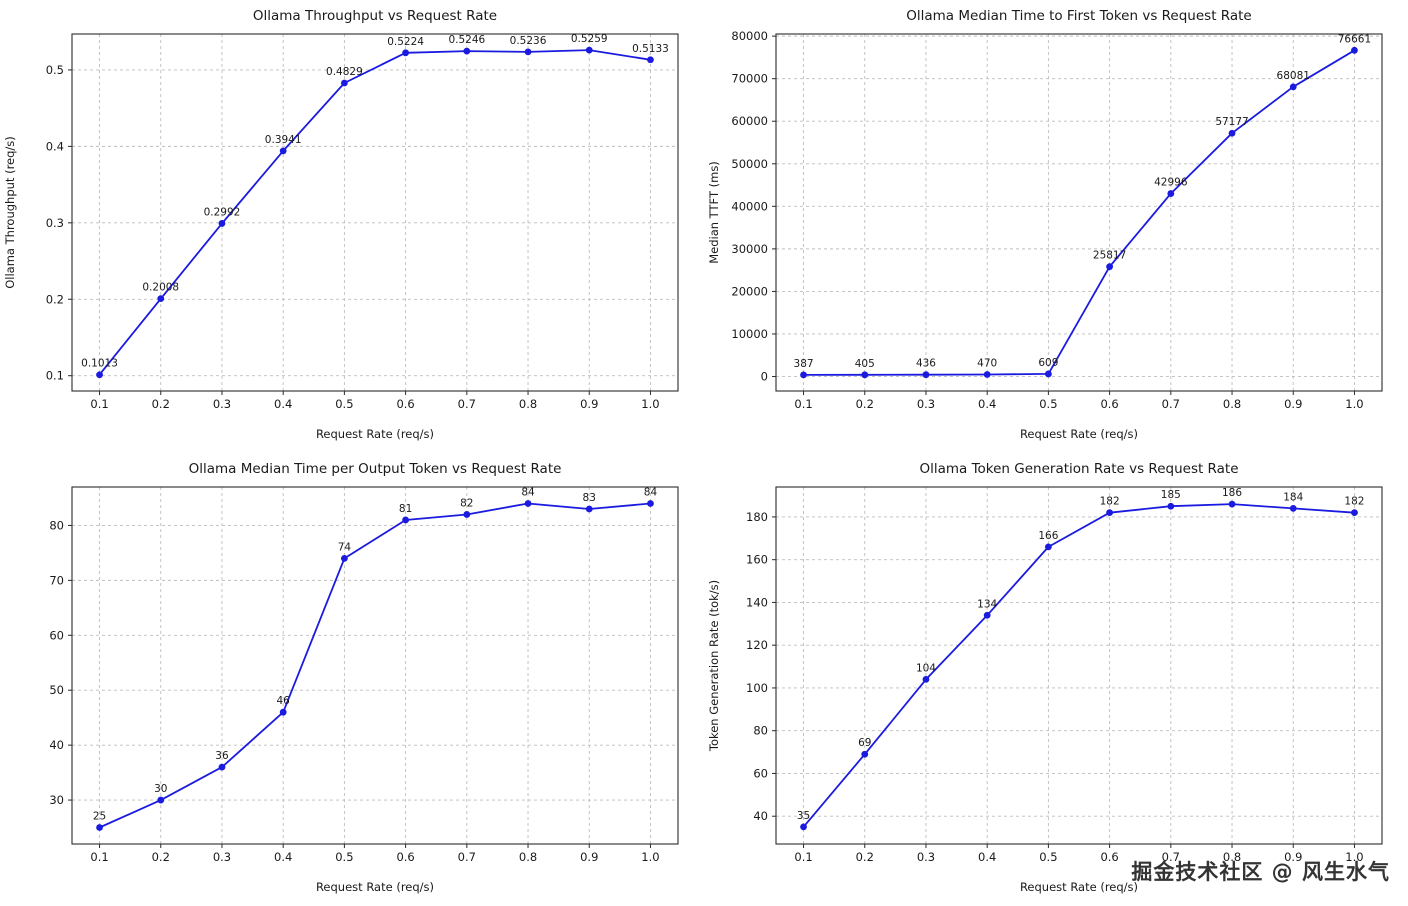 Image resolution: width=1408 pixels, height=906 pixels. What do you see at coordinates (466, 503) in the screenshot?
I see `data-label: 82` at bounding box center [466, 503].